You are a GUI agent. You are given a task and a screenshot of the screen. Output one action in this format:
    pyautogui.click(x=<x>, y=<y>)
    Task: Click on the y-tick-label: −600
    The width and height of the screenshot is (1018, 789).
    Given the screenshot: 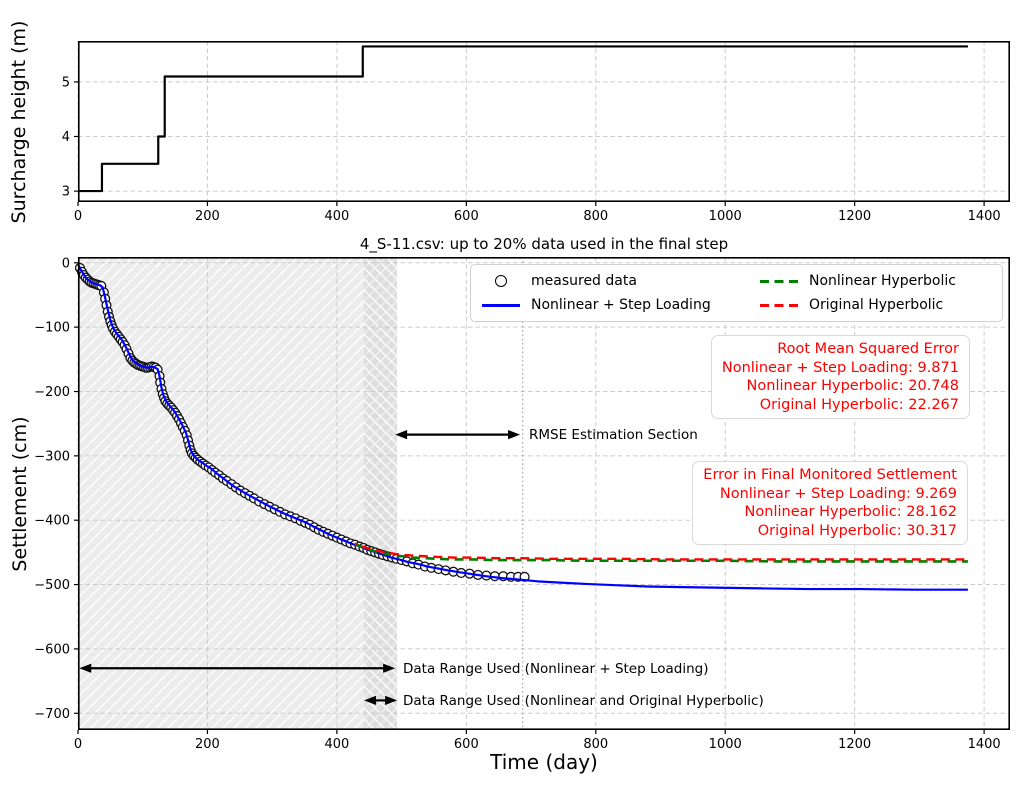 What is the action you would take?
    pyautogui.click(x=52, y=649)
    